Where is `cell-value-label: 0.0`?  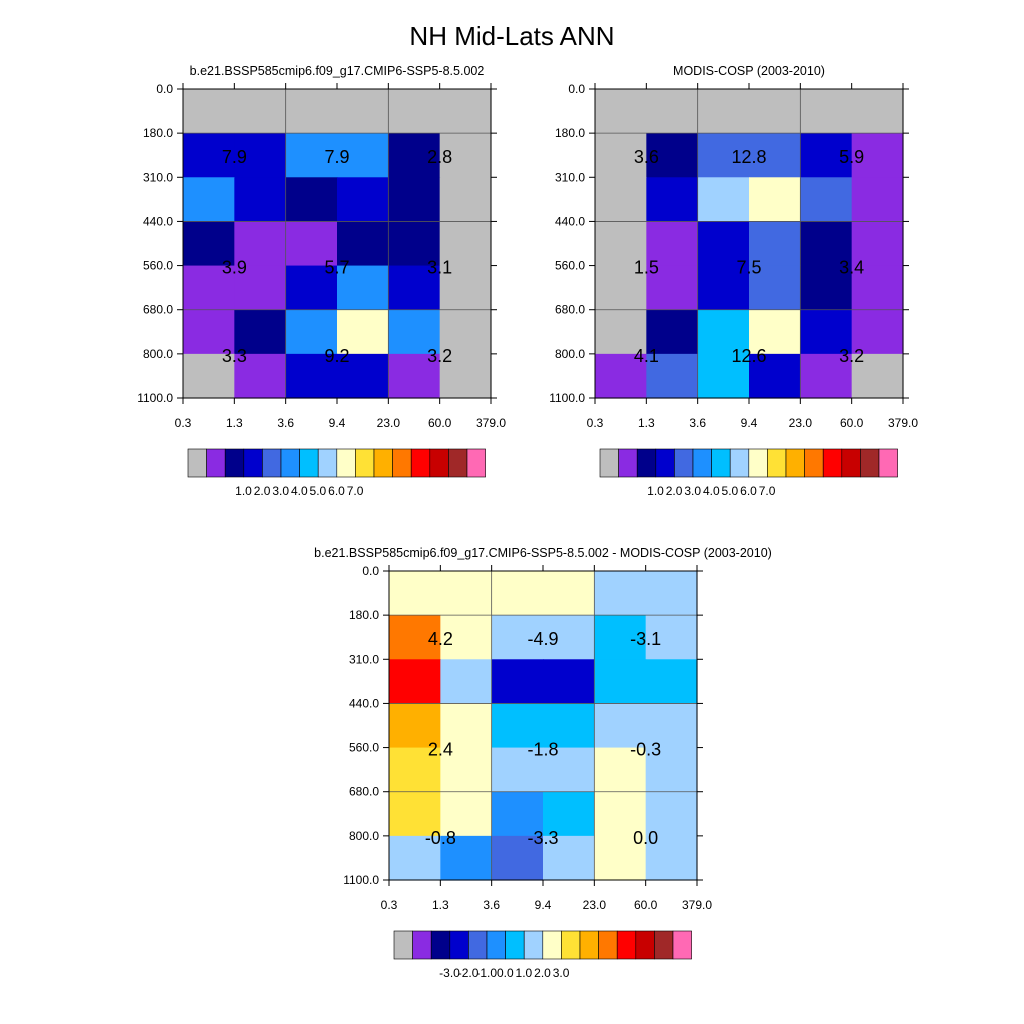
cell-value-label: 0.0 is located at coordinates (645, 838).